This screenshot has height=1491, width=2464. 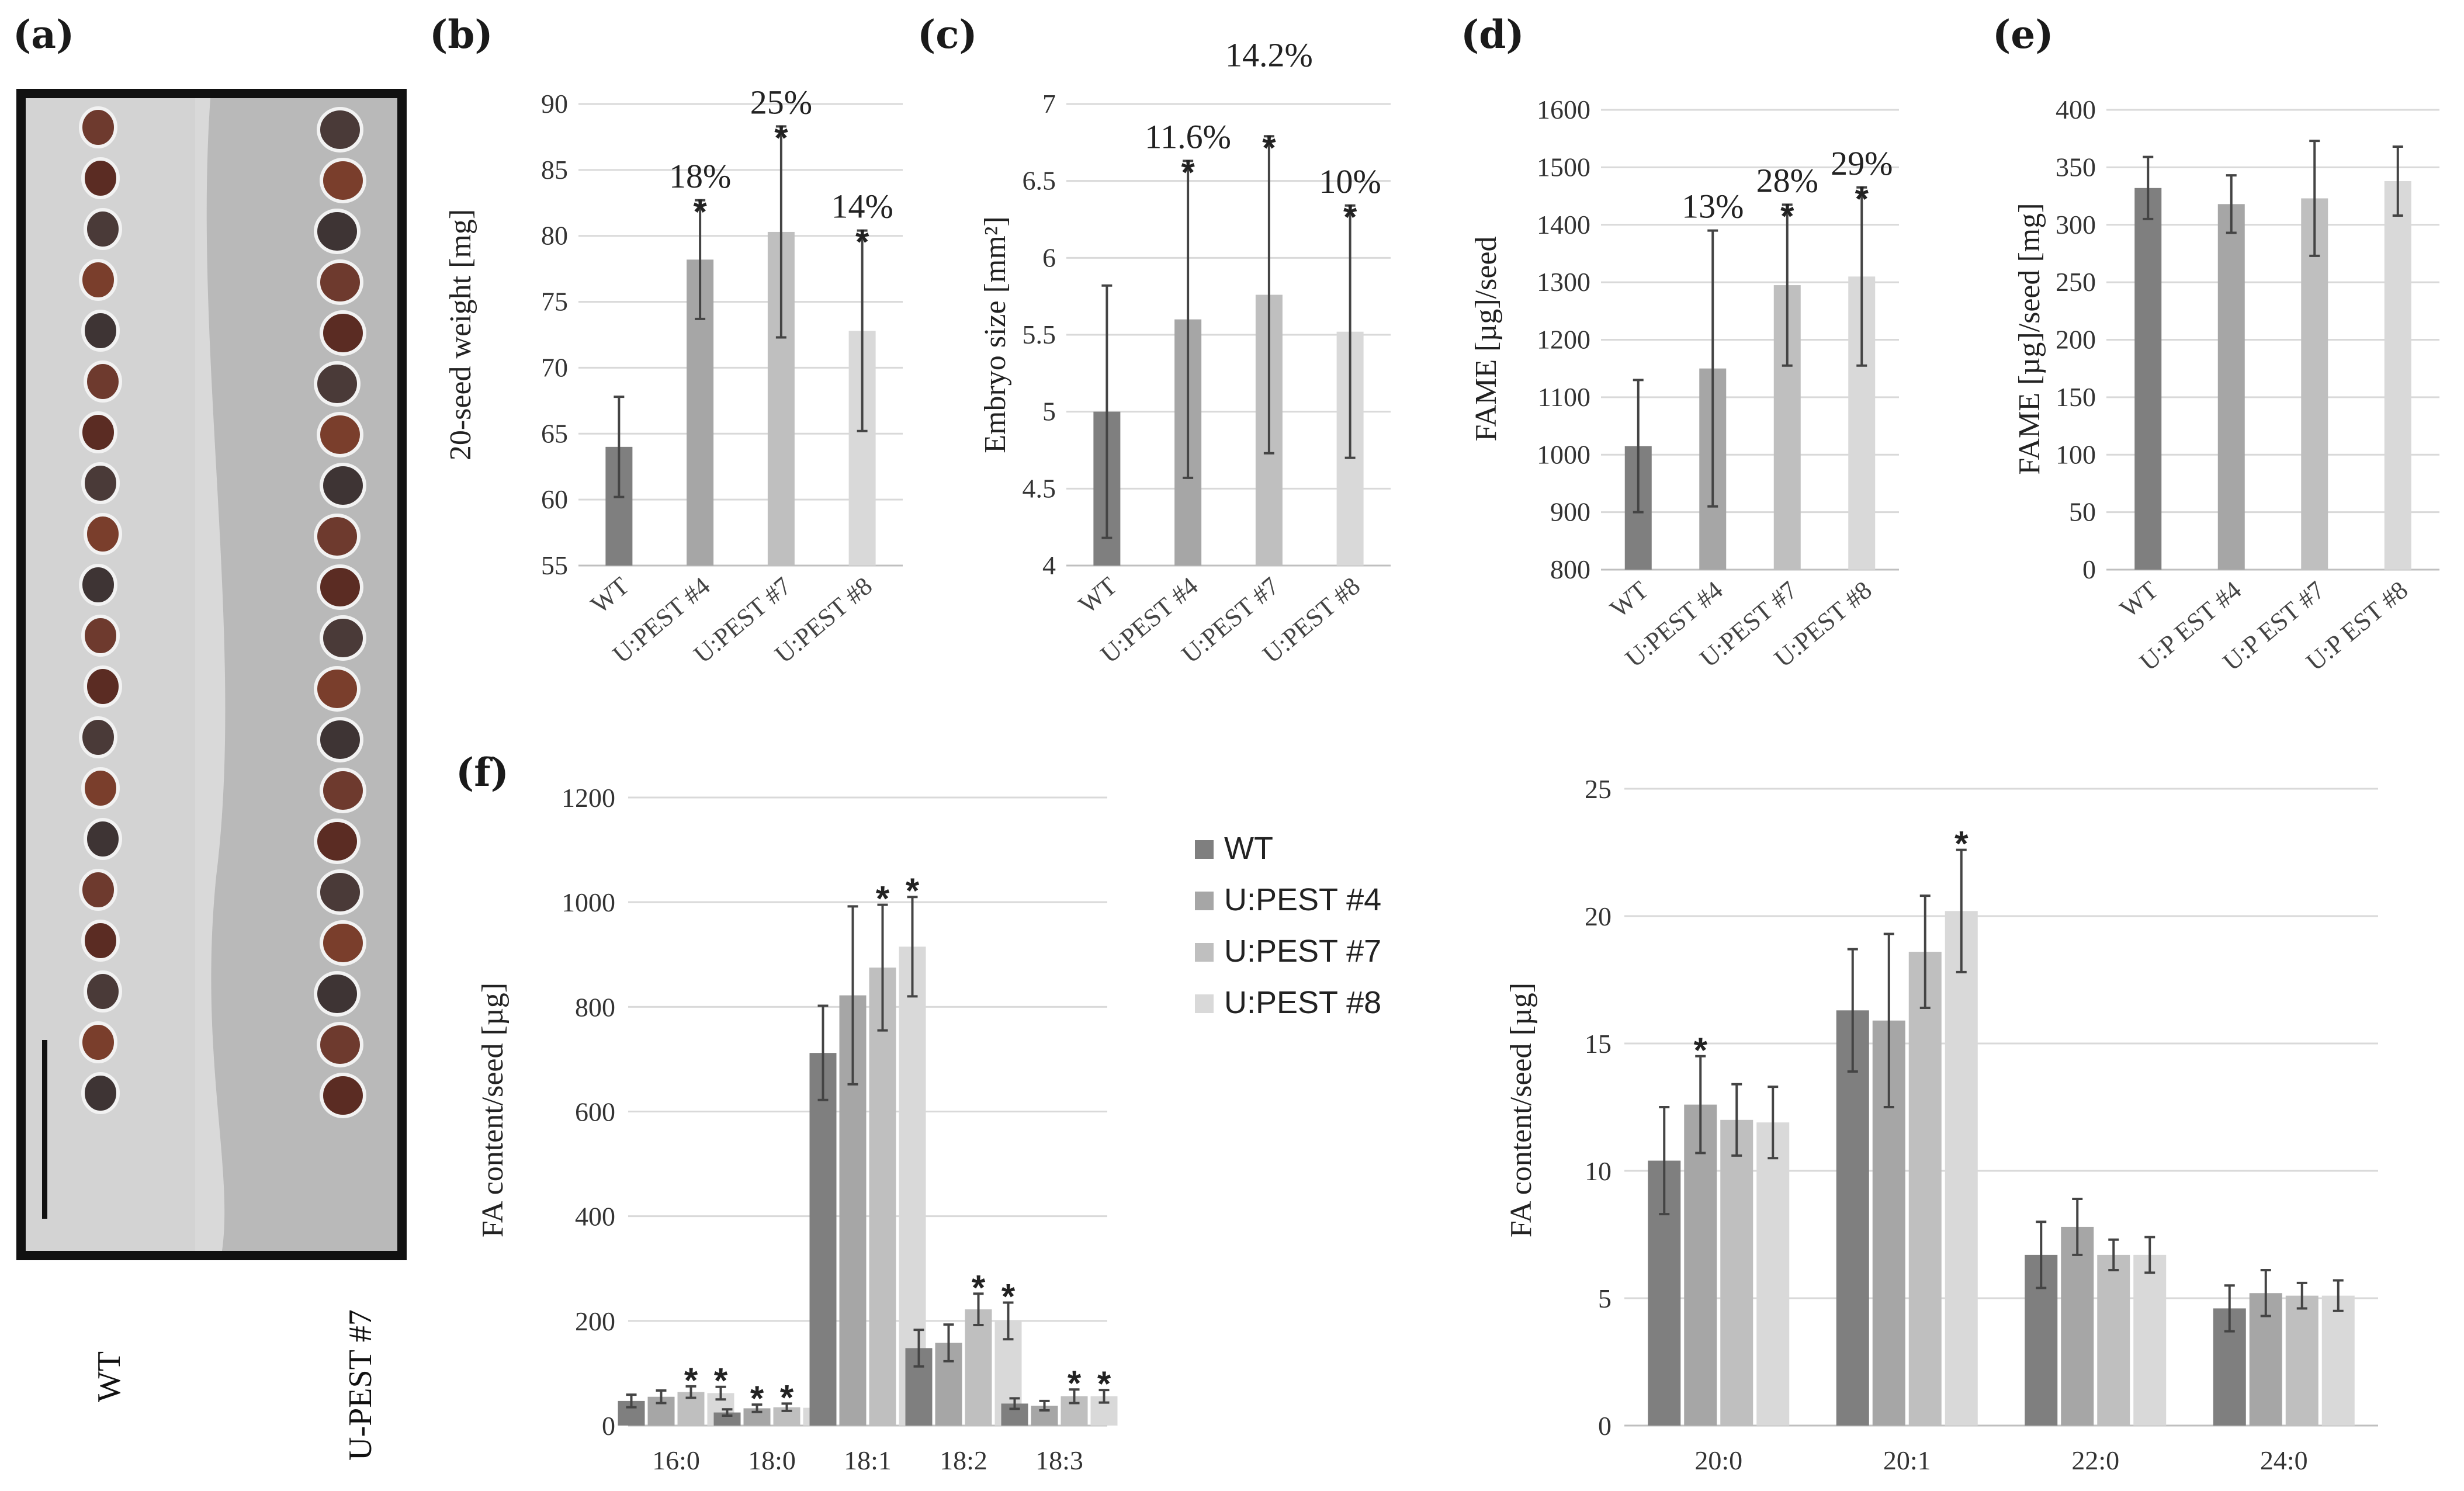 I want to click on x-tick-label: 18:2, so click(x=963, y=1460).